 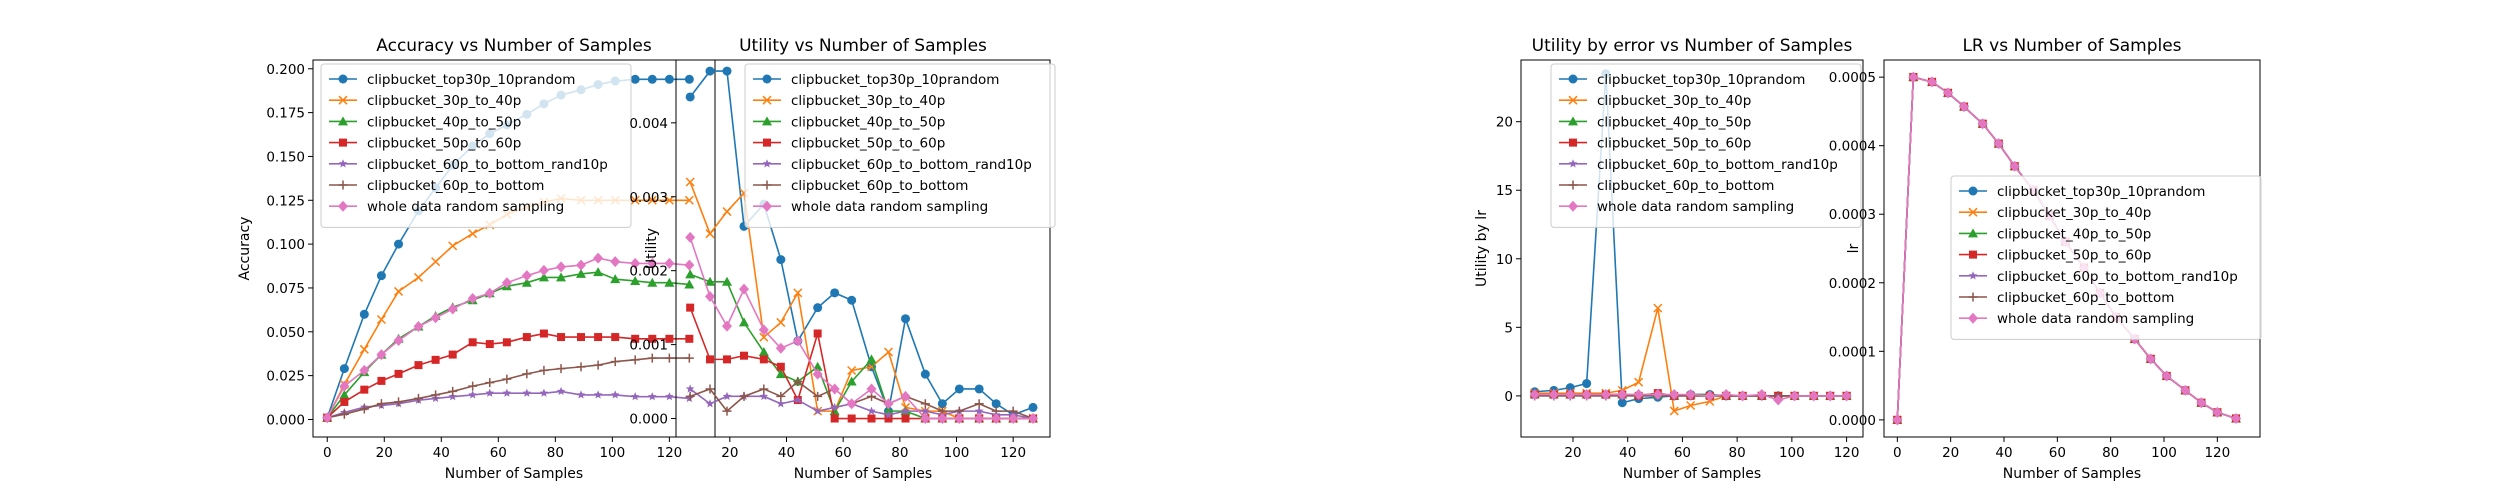 What do you see at coordinates (2074, 256) in the screenshot?
I see `legend-entry: clipbucket_50p_to_60p` at bounding box center [2074, 256].